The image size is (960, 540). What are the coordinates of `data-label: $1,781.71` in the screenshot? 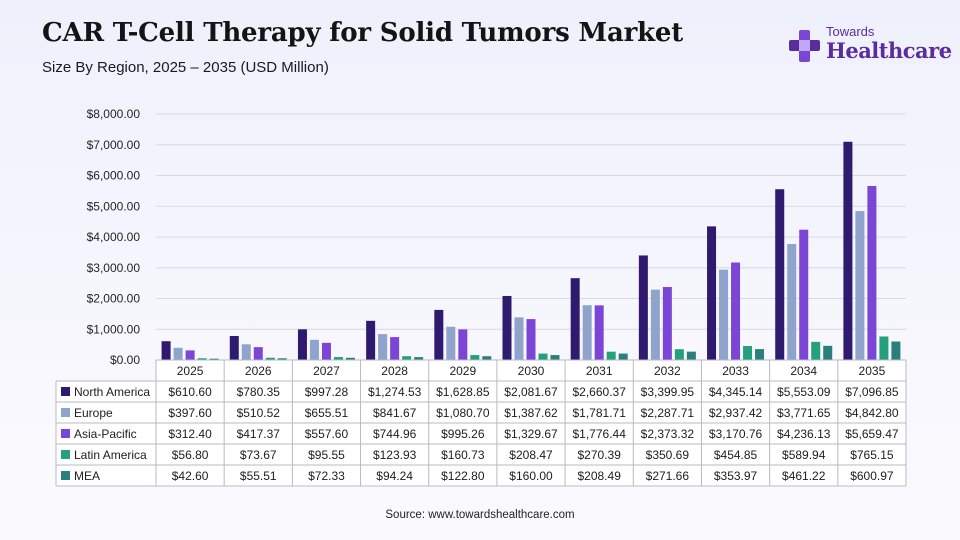 It's located at (599, 413).